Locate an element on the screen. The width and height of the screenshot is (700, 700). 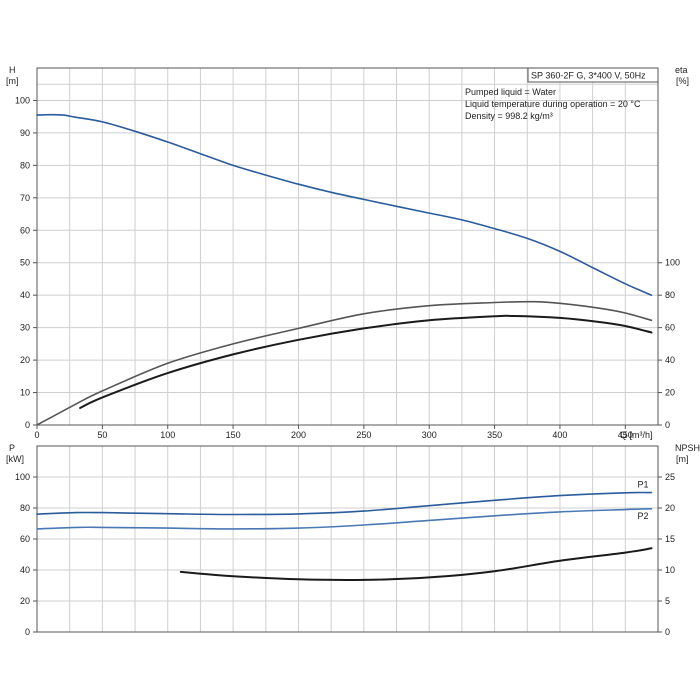
left-tick-label: 70 is located at coordinates (25, 198).